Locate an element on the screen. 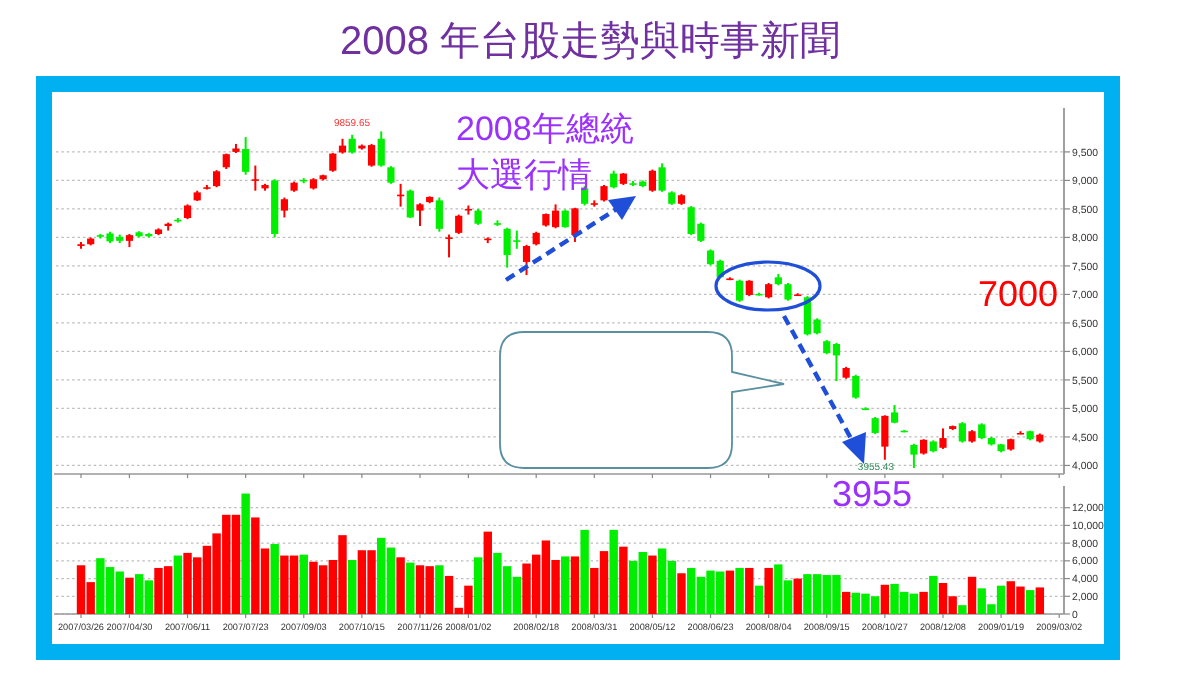  chart-title: 2008 年台股走勢與時事新聞 is located at coordinates (590, 42).